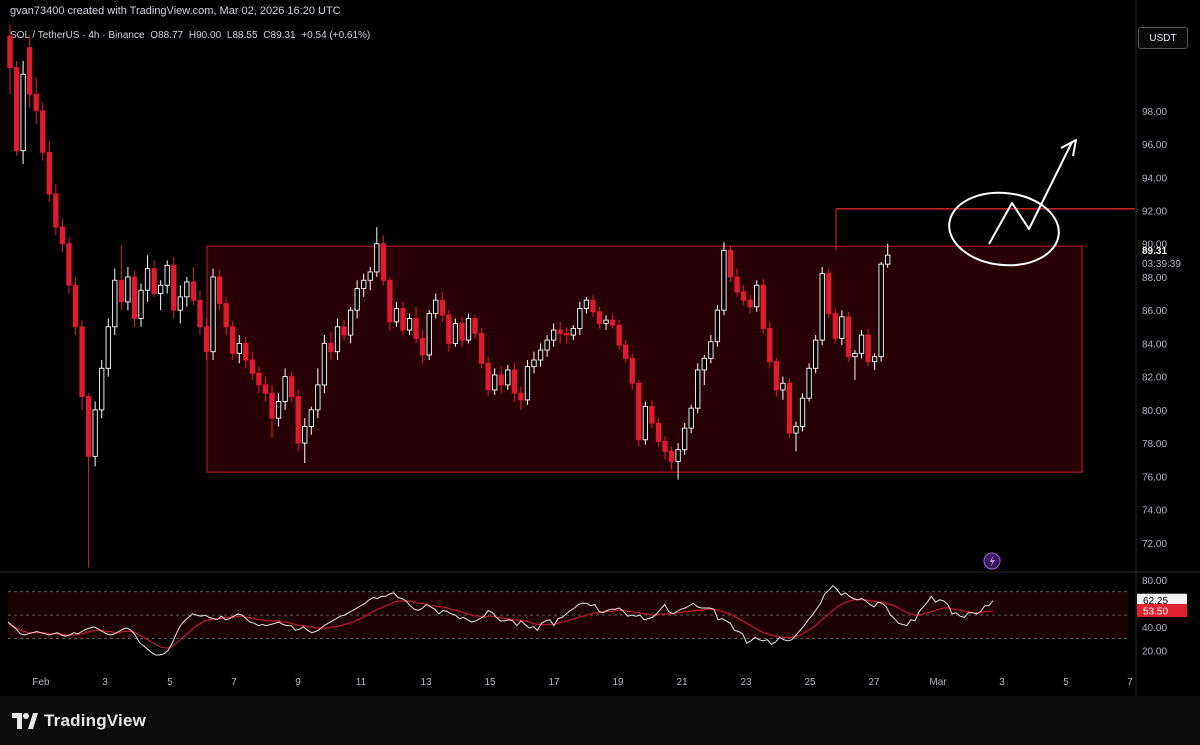 This screenshot has height=745, width=1200. What do you see at coordinates (79, 721) in the screenshot?
I see `tradingview-logo: TradingView` at bounding box center [79, 721].